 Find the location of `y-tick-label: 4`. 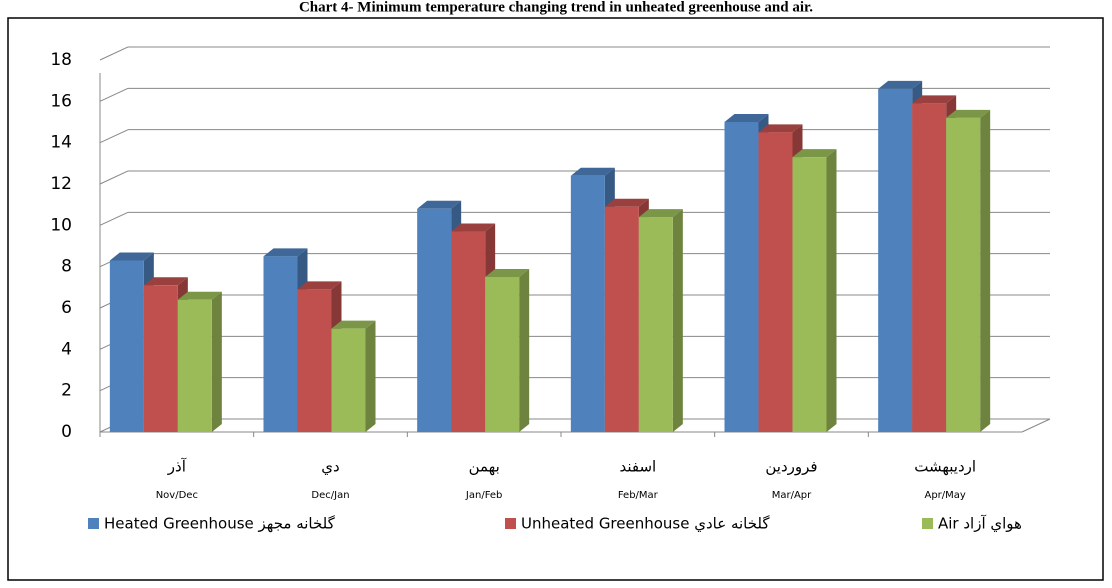

y-tick-label: 4 is located at coordinates (66, 349).